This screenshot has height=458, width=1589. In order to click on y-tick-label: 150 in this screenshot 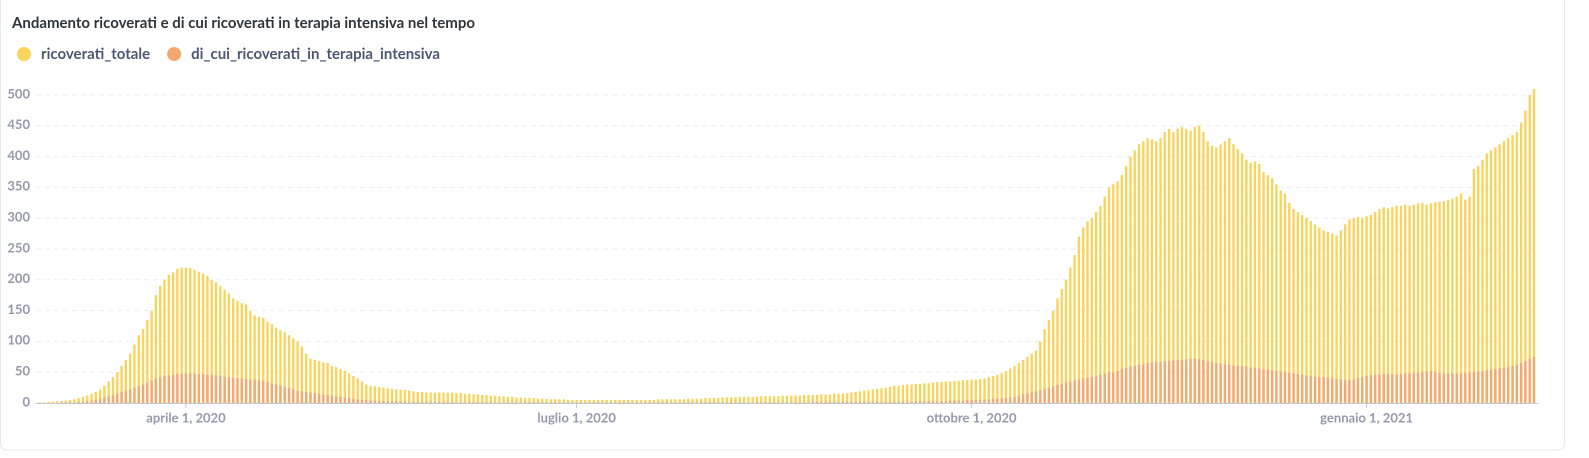, I will do `click(18, 309)`.